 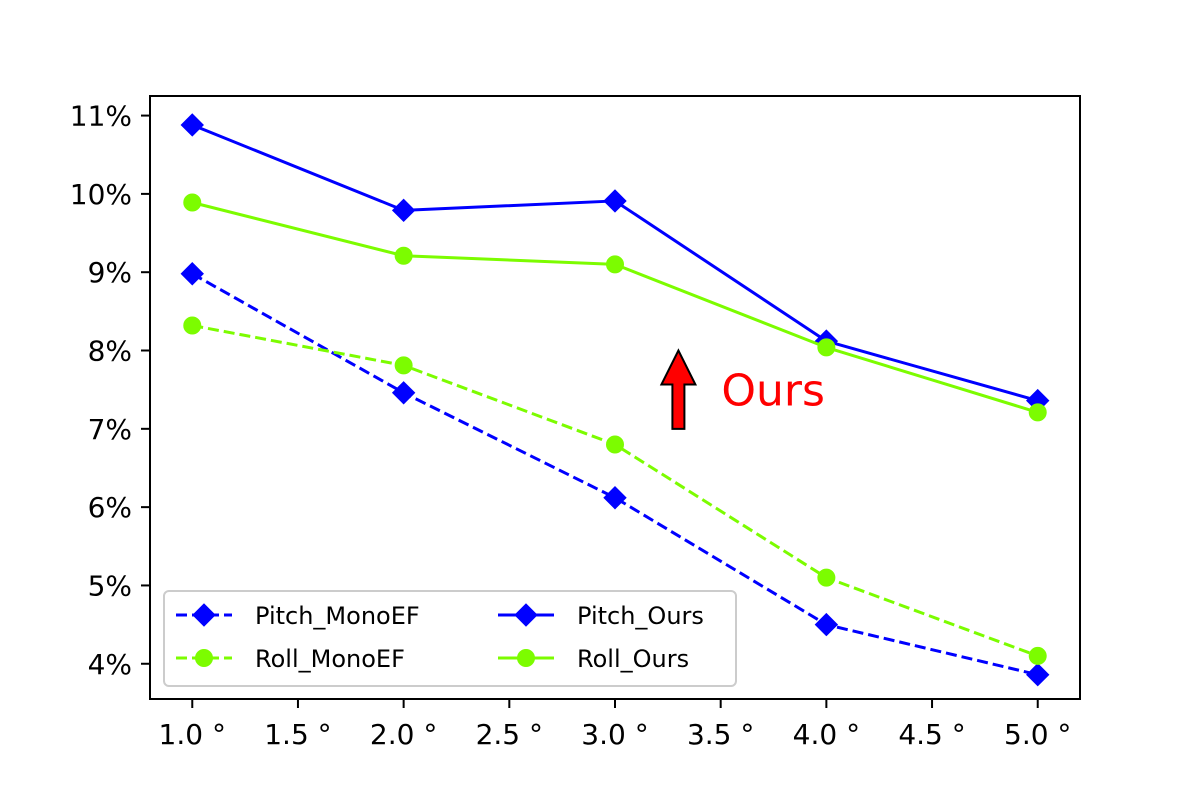 I want to click on x-tick-label-7: 4.0 °, so click(x=826, y=734).